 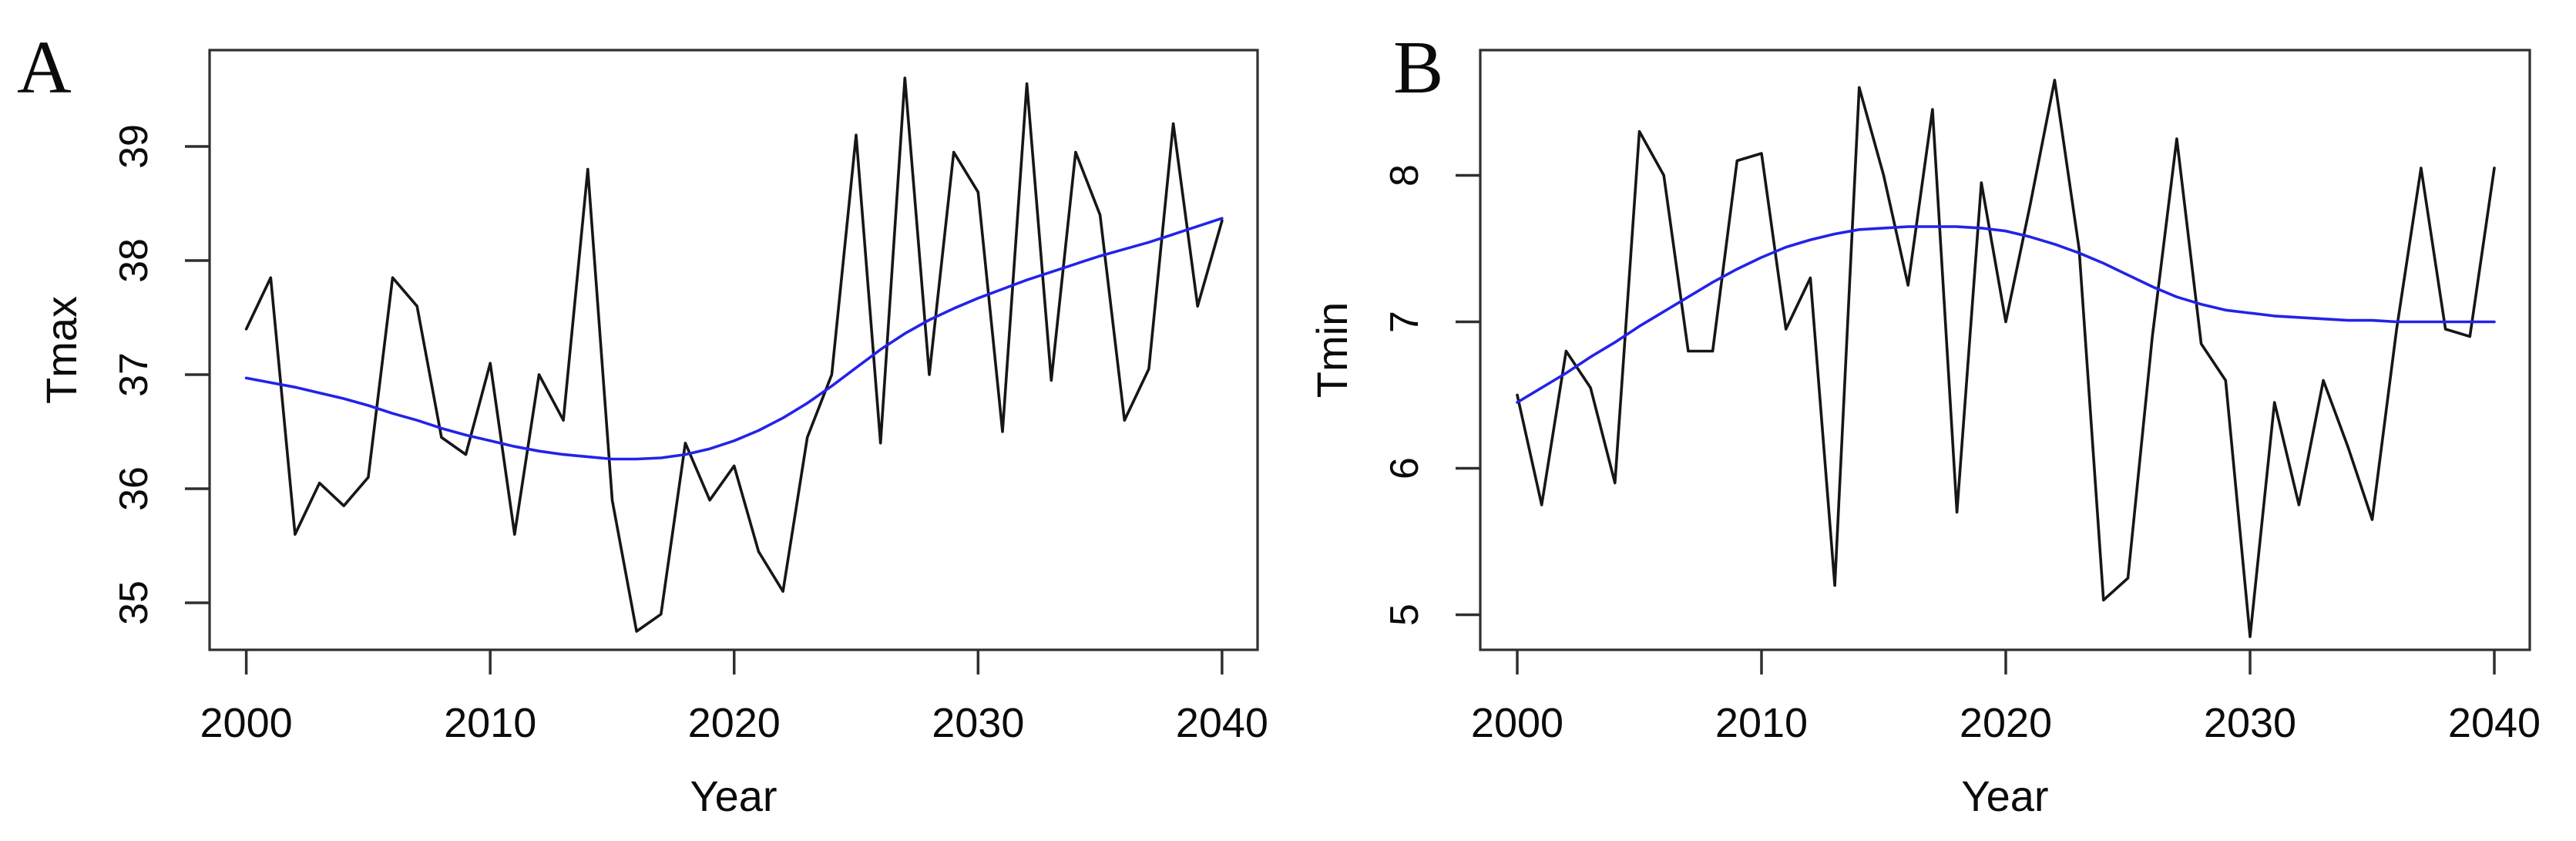 What do you see at coordinates (978, 723) in the screenshot?
I see `panel-a-x-tick-label: 2030` at bounding box center [978, 723].